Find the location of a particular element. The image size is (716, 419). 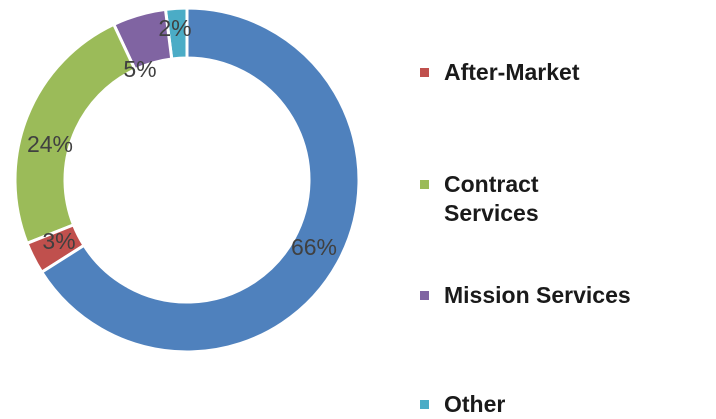

legend-label-mission-services: Mission Services is located at coordinates (537, 295).